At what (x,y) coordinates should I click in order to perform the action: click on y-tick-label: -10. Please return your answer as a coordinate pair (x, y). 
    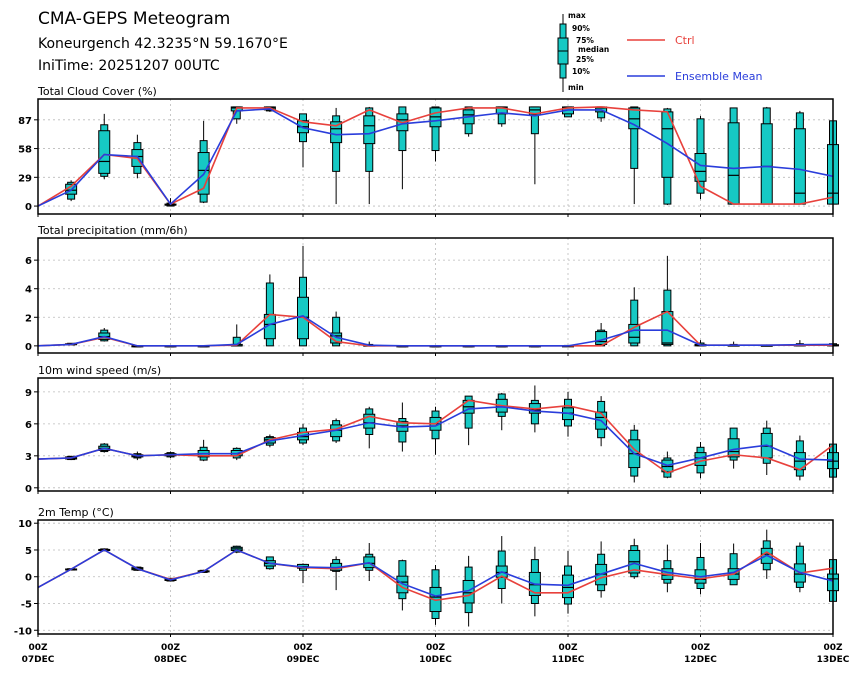
    Looking at the image, I should click on (23, 631).